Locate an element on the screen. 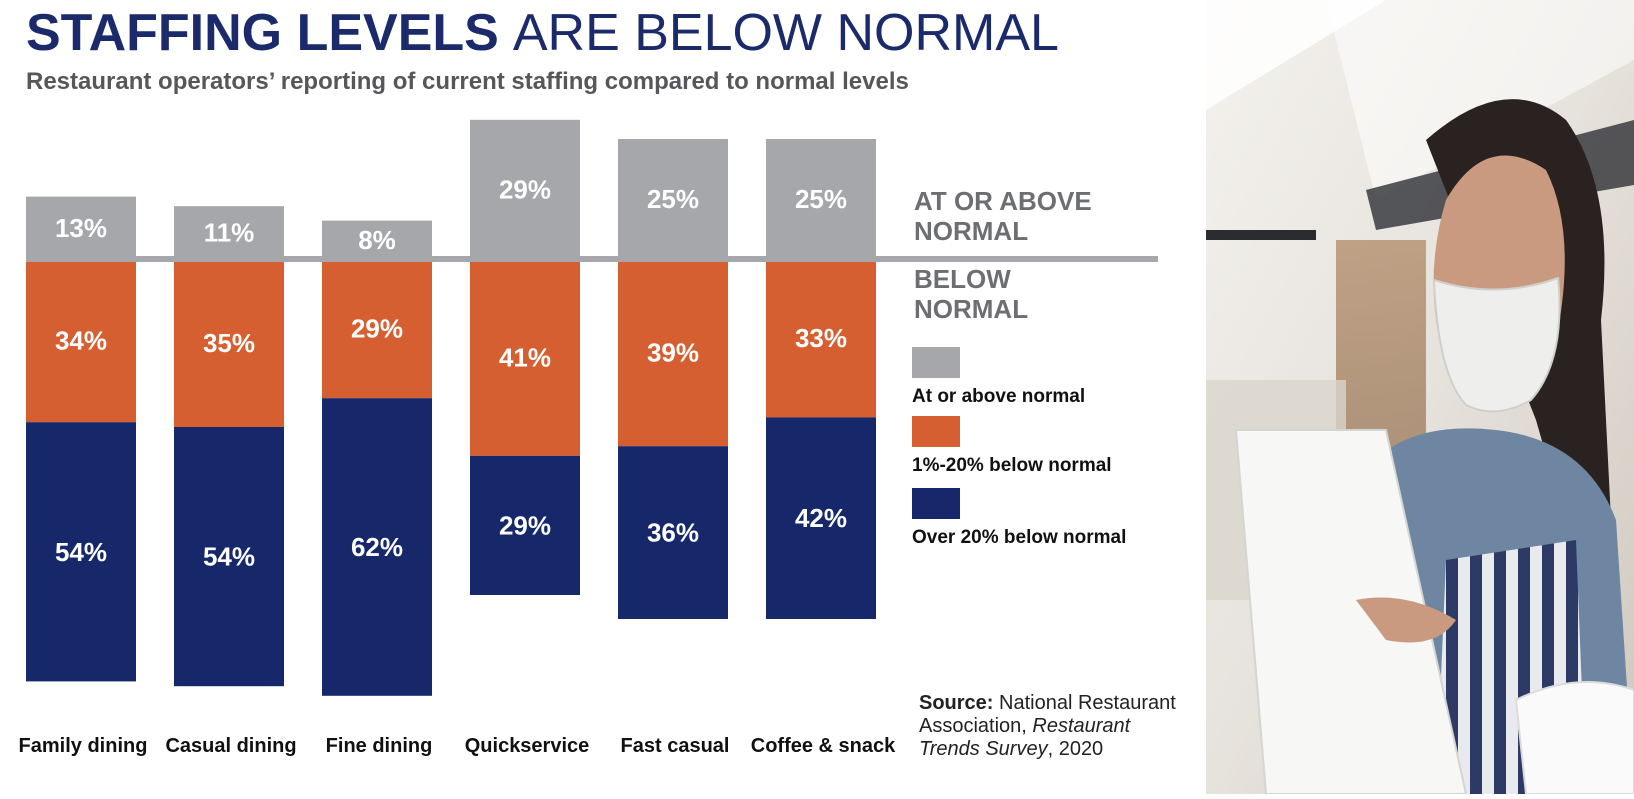 The image size is (1634, 799). category-label-4: Fast casual is located at coordinates (675, 746).